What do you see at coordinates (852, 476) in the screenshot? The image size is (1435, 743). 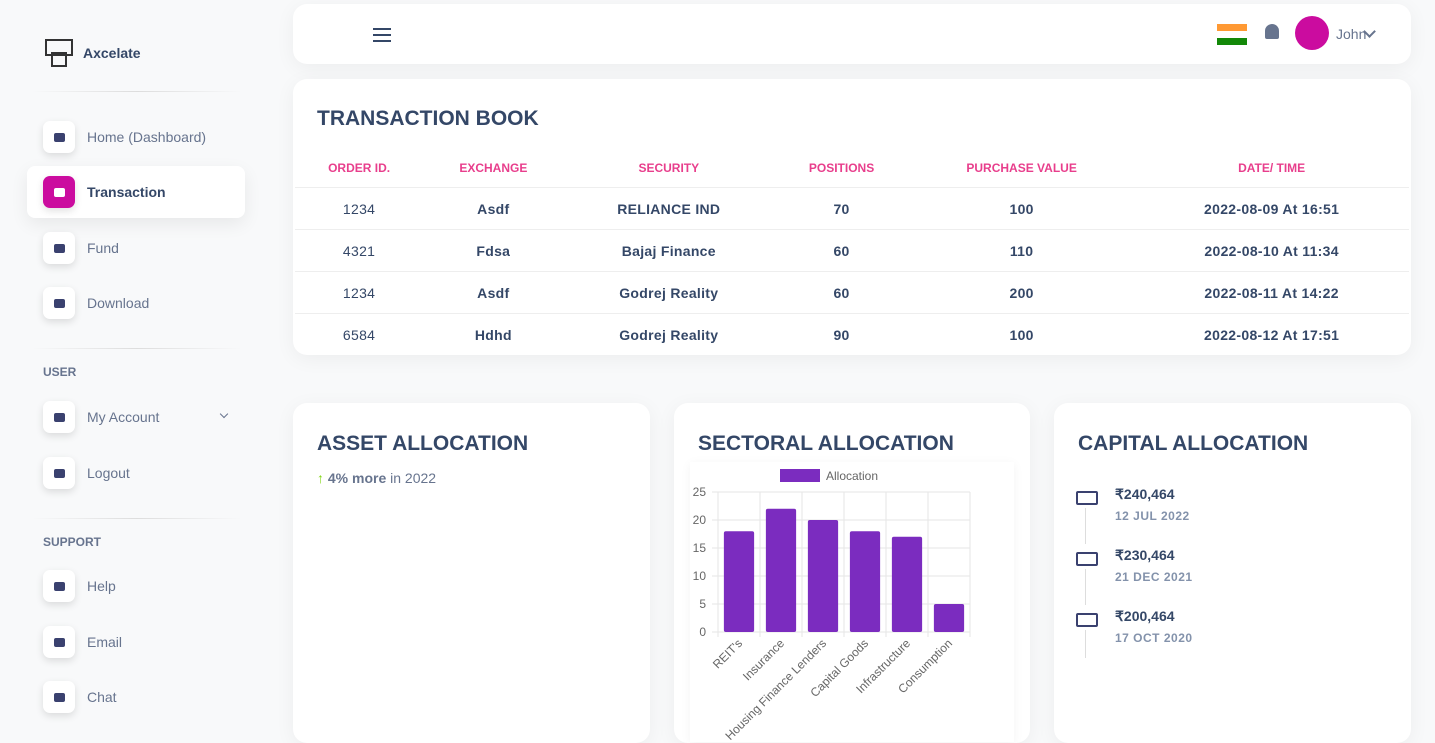 I see `legend-label: Allocation` at bounding box center [852, 476].